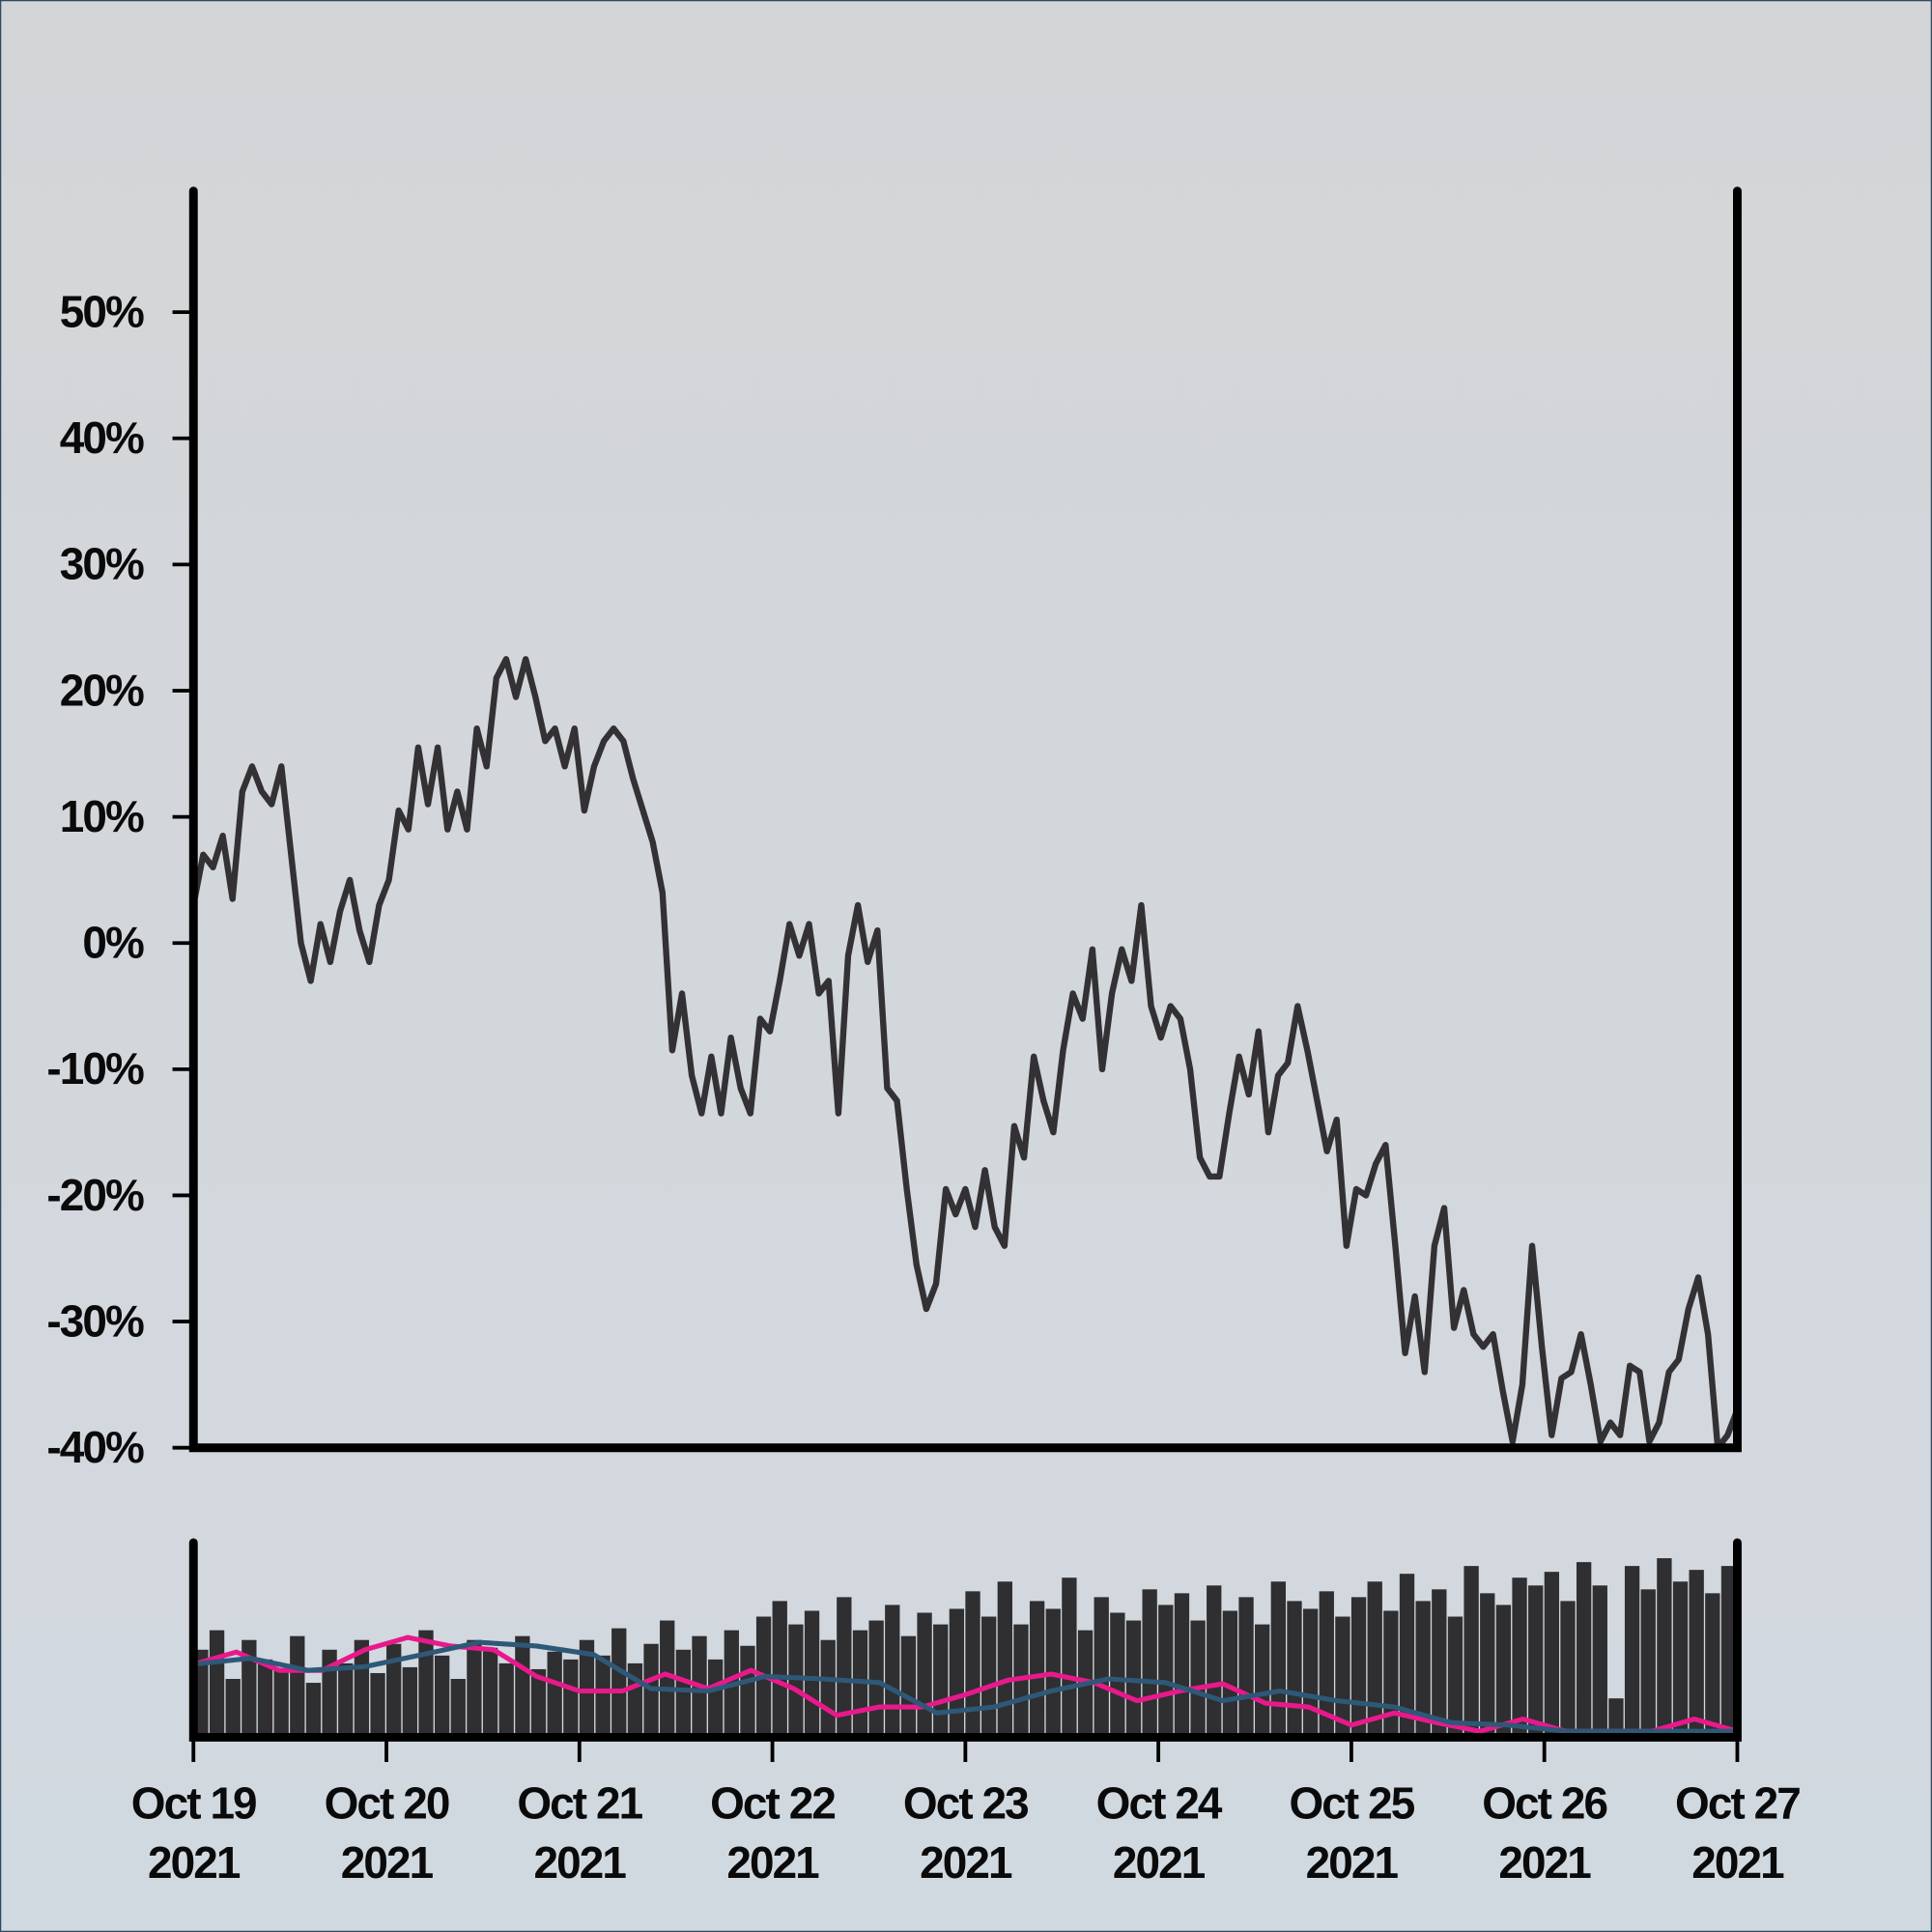  What do you see at coordinates (102, 437) in the screenshot?
I see `y-tick-label: 40%` at bounding box center [102, 437].